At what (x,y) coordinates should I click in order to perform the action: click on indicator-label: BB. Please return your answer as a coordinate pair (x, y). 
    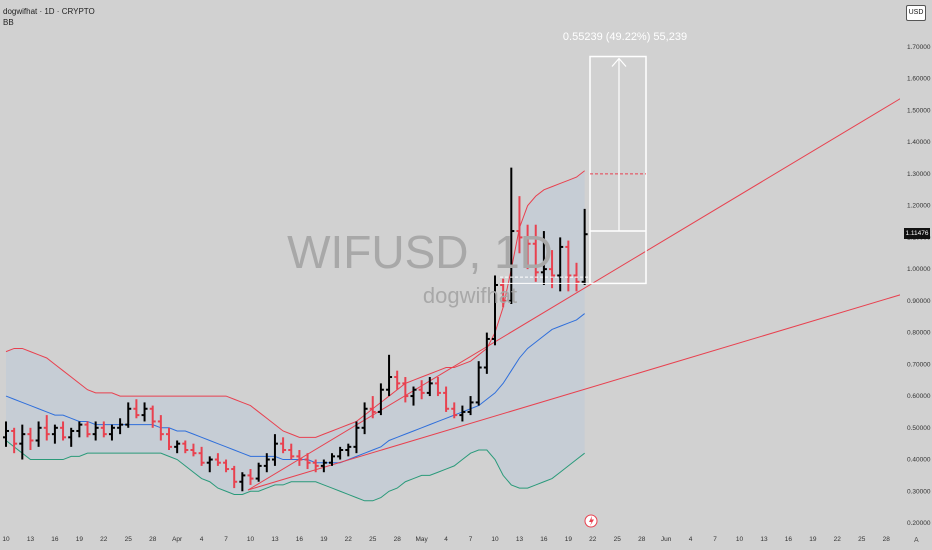
    Looking at the image, I should click on (8, 22).